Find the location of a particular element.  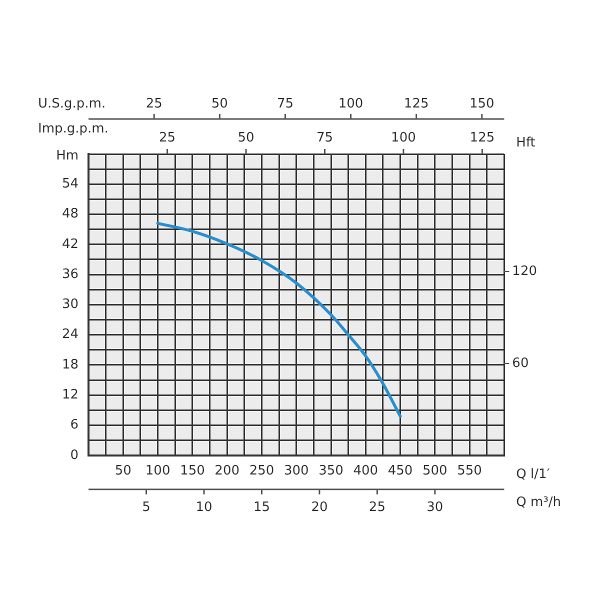

line-series is located at coordinates (279, 320).